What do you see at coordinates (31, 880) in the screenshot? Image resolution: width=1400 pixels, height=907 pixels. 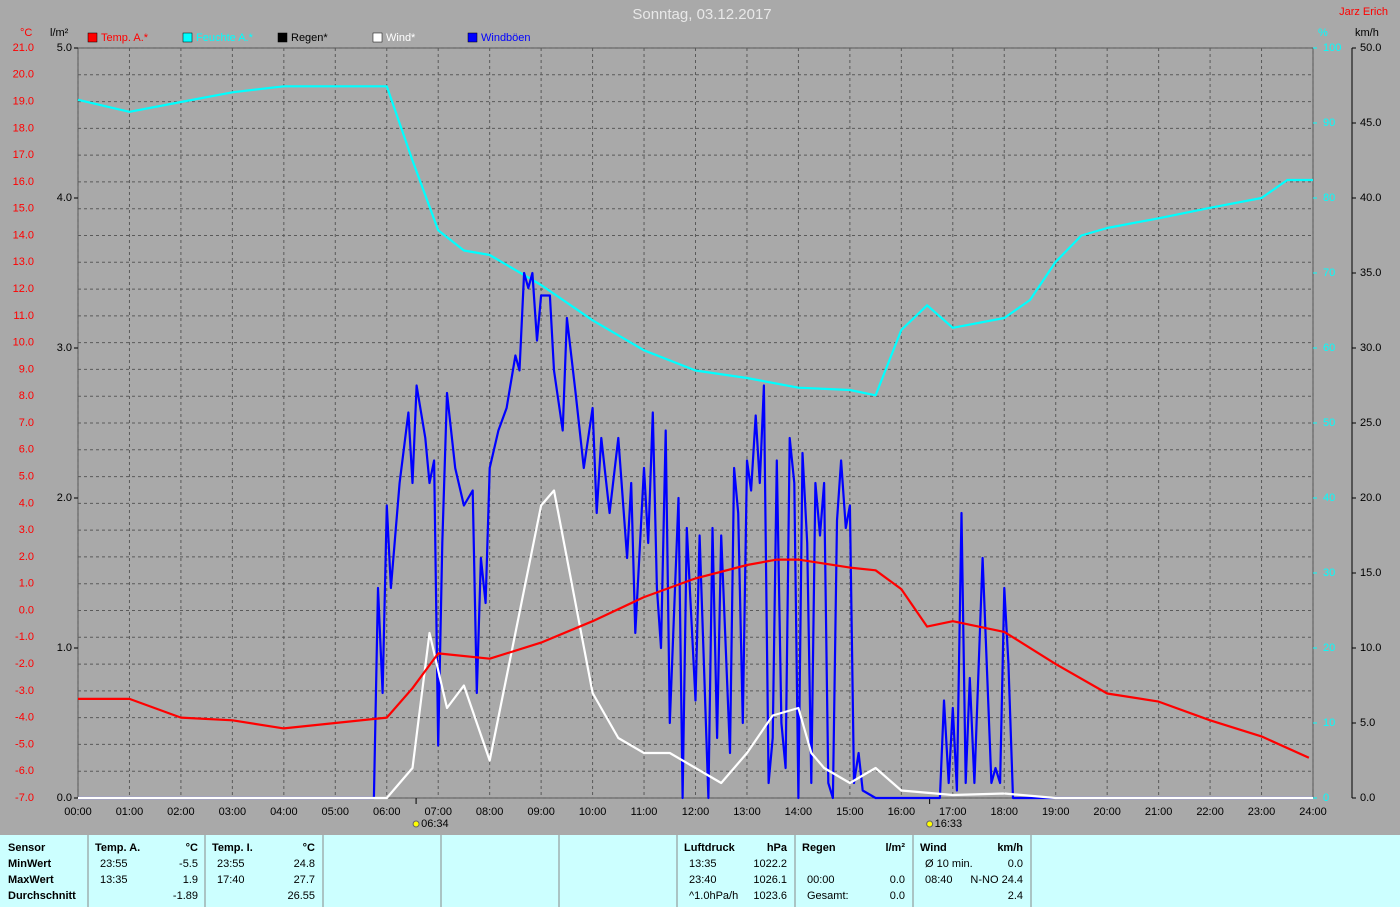 I see `row-label: MaxWert` at bounding box center [31, 880].